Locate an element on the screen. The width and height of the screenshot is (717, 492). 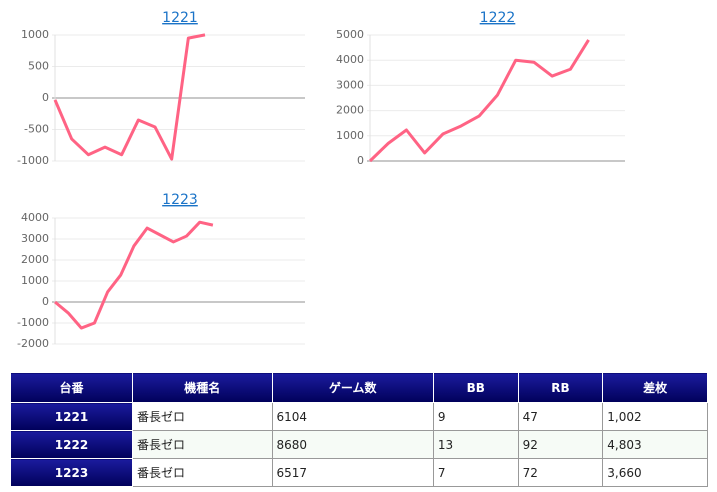
table-cell: 7 is located at coordinates (475, 472).